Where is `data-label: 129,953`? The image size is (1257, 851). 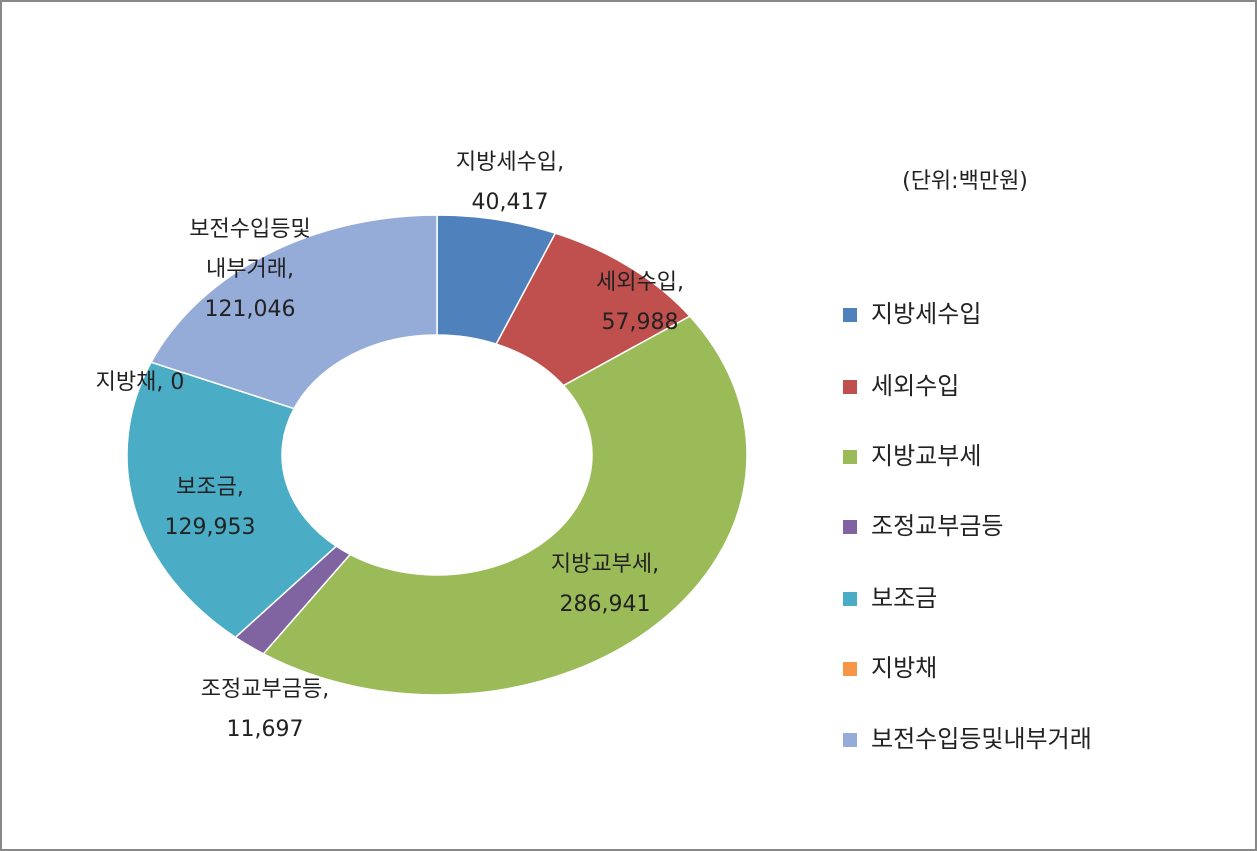 data-label: 129,953 is located at coordinates (210, 527).